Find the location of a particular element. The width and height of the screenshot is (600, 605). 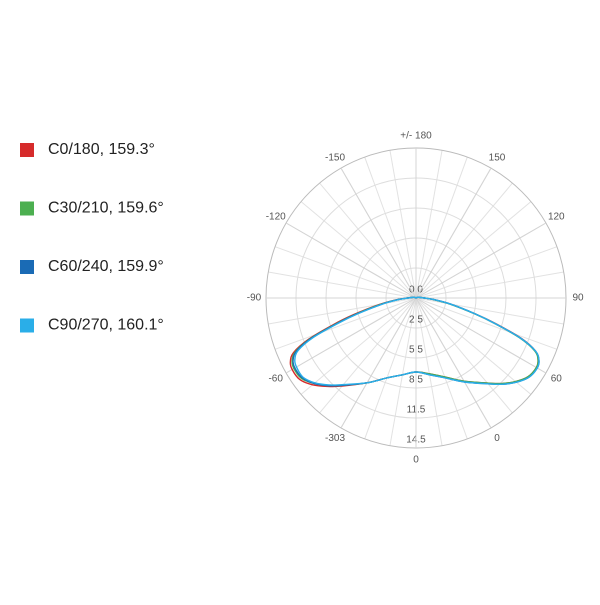

theta-tick-label: -90 is located at coordinates (254, 298).